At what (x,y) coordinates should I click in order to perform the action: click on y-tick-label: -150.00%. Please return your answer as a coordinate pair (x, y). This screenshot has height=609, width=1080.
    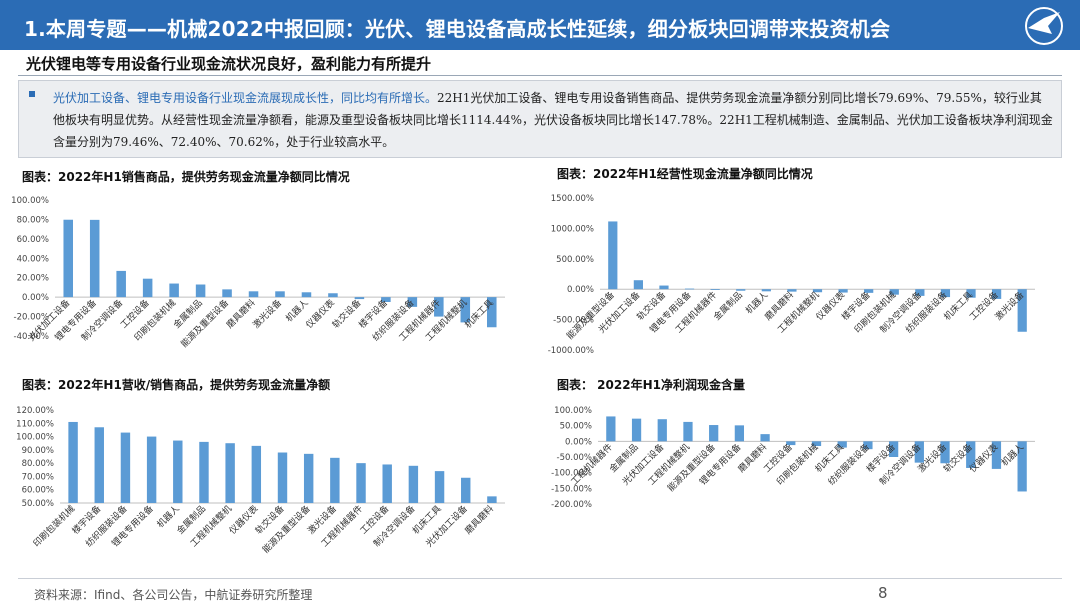
    Looking at the image, I should click on (571, 489).